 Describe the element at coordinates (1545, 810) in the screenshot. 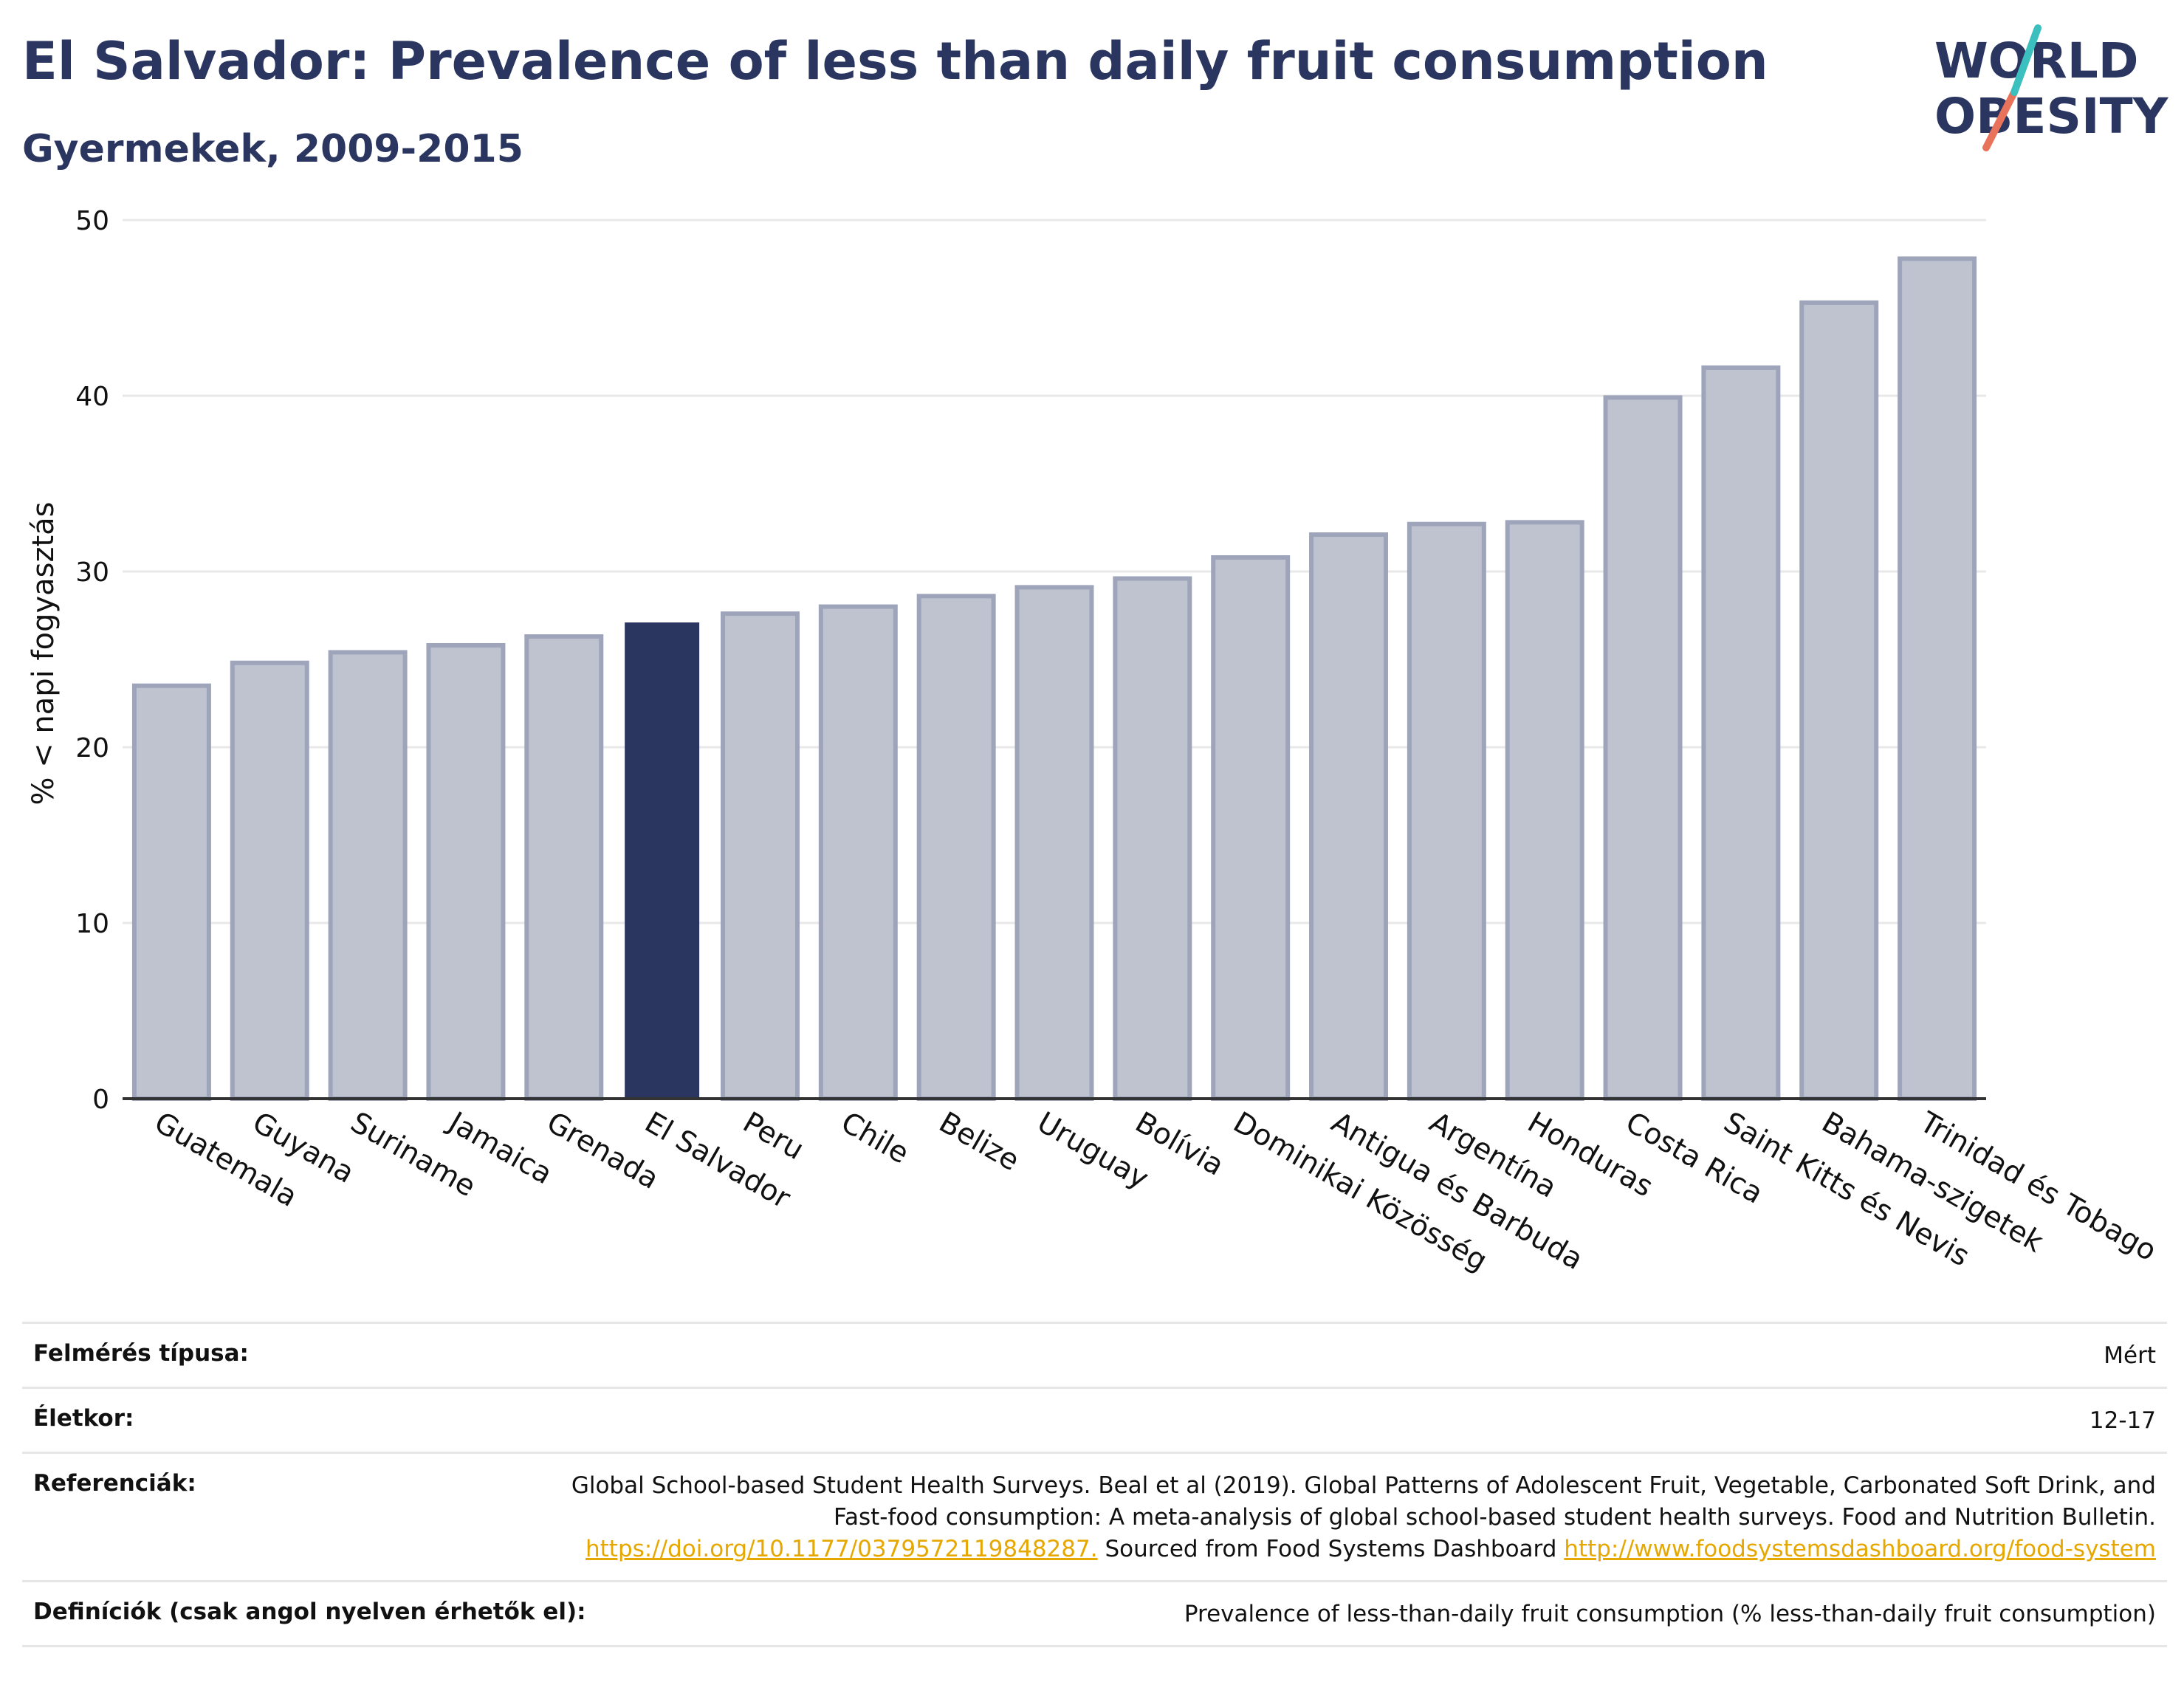

I see `bar-honduras` at that location.